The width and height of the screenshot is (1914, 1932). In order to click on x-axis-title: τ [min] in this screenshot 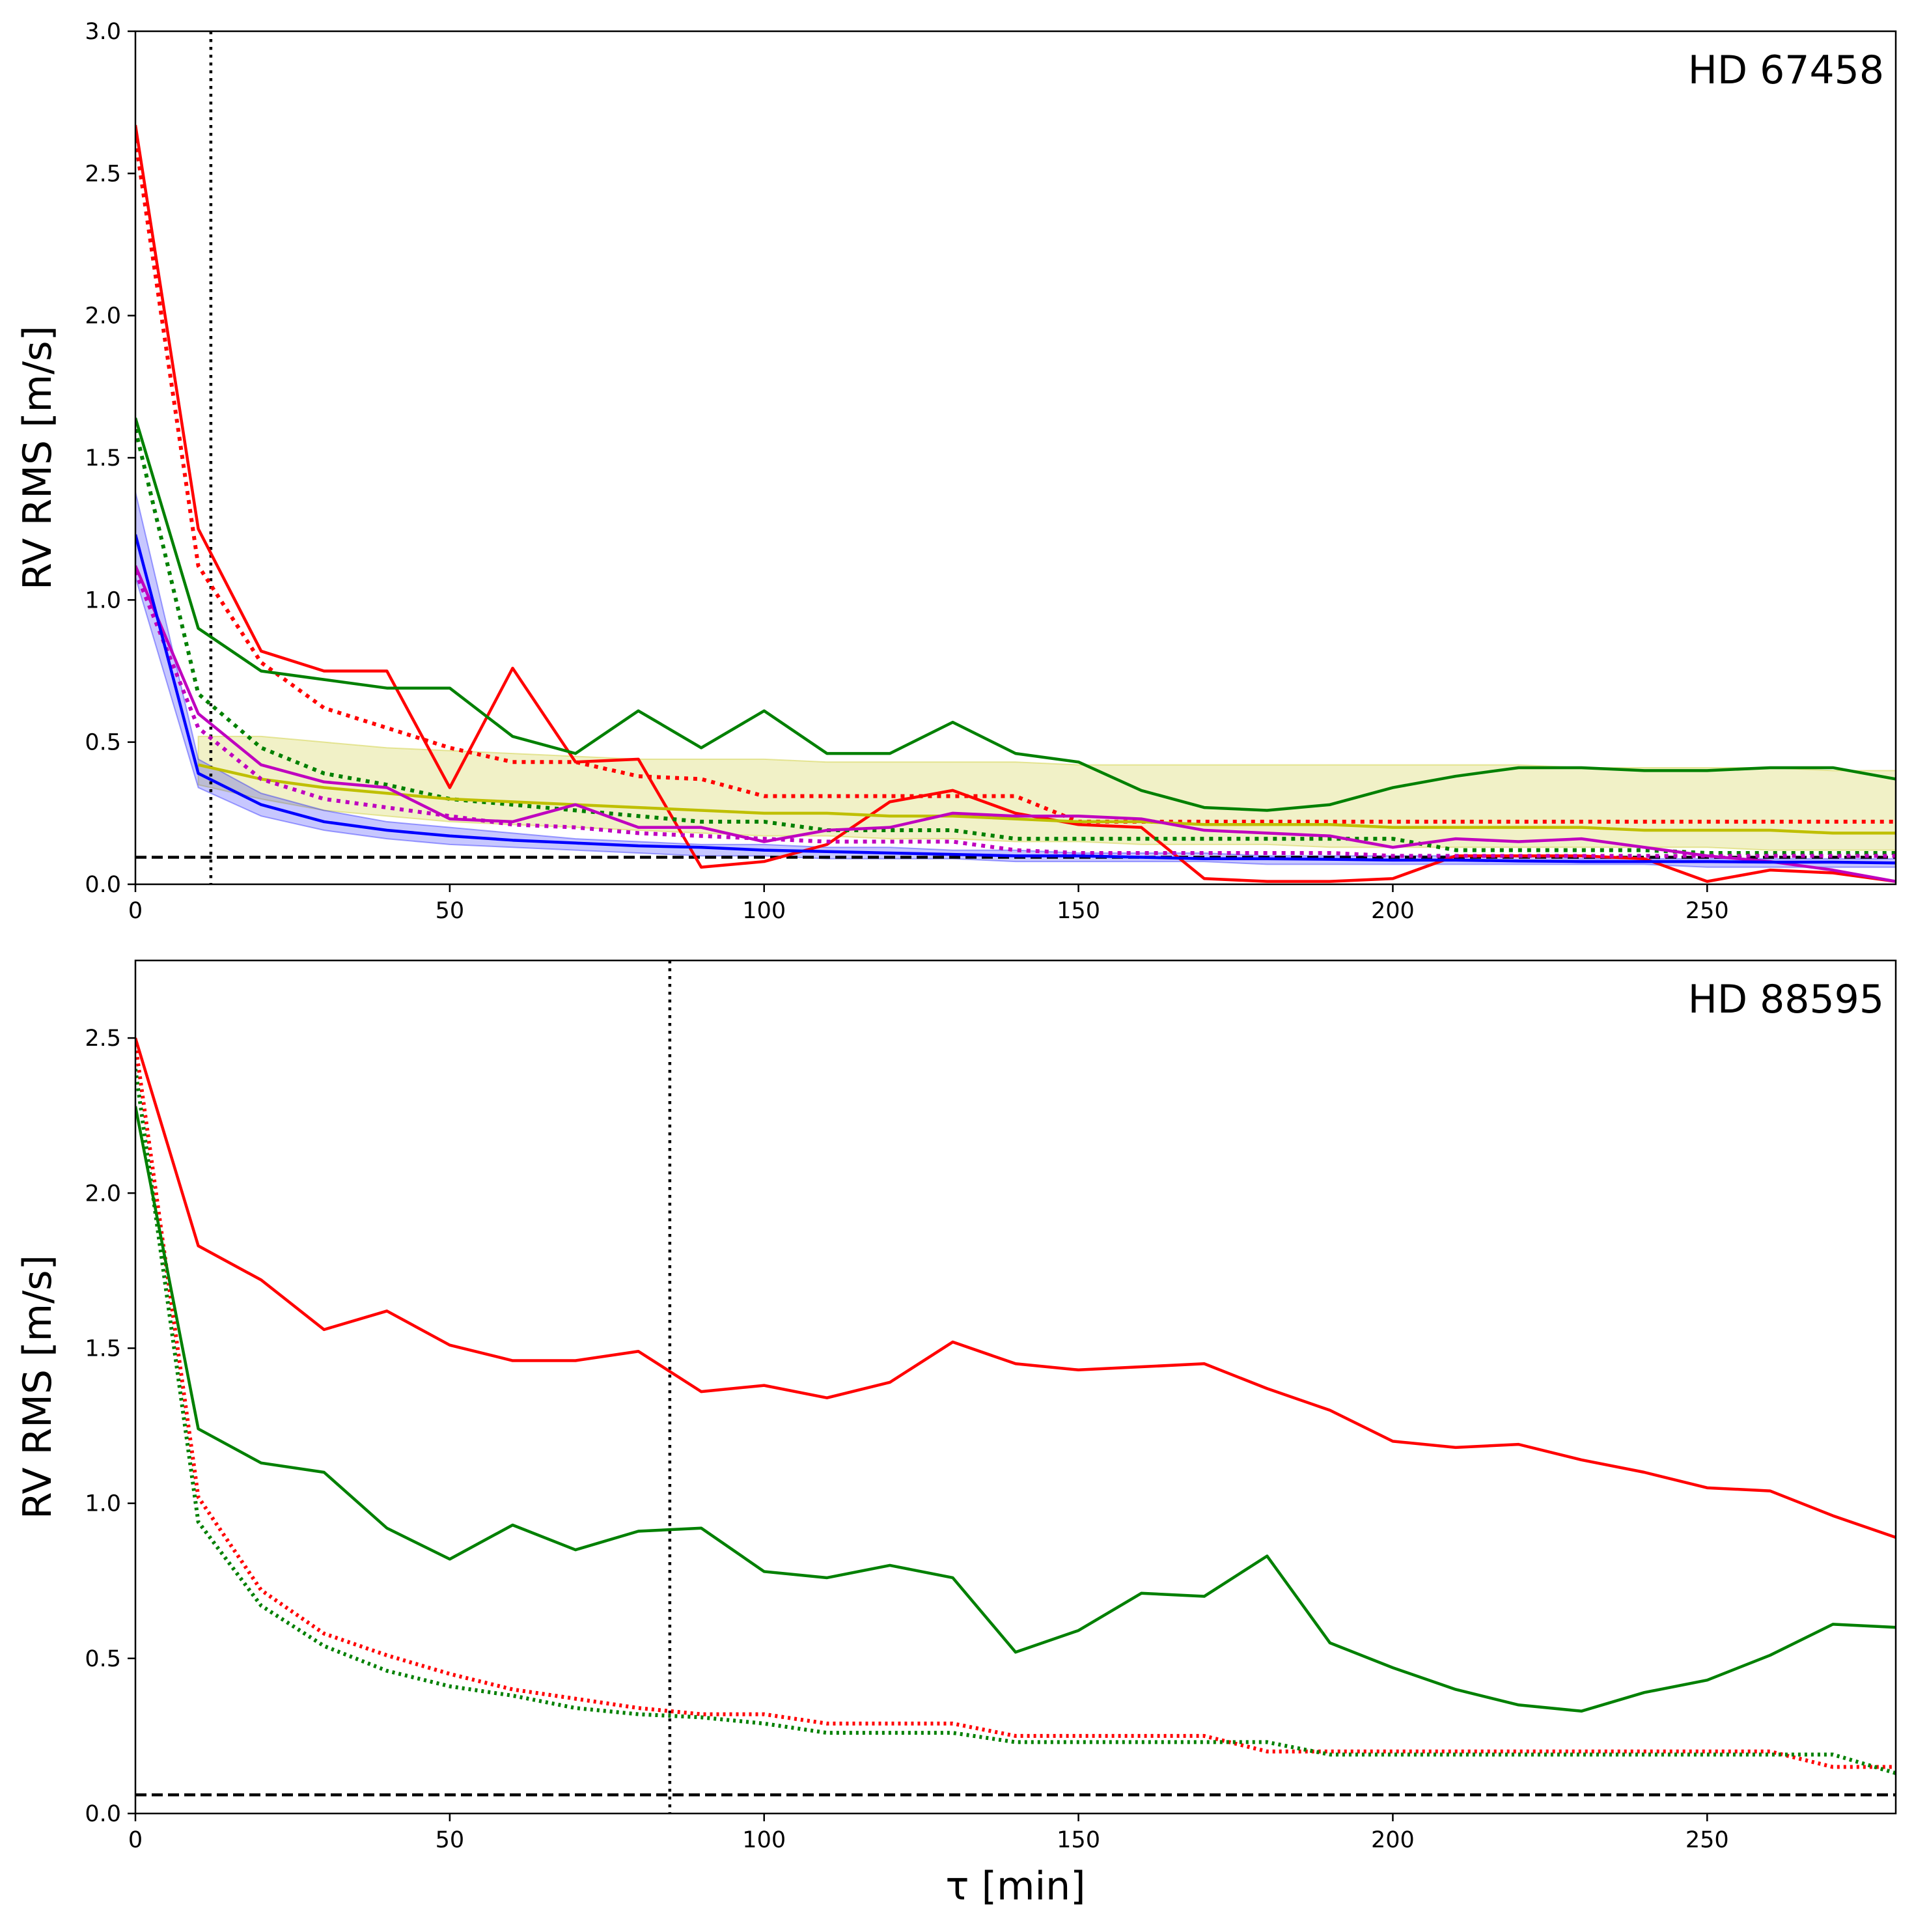, I will do `click(1015, 1887)`.